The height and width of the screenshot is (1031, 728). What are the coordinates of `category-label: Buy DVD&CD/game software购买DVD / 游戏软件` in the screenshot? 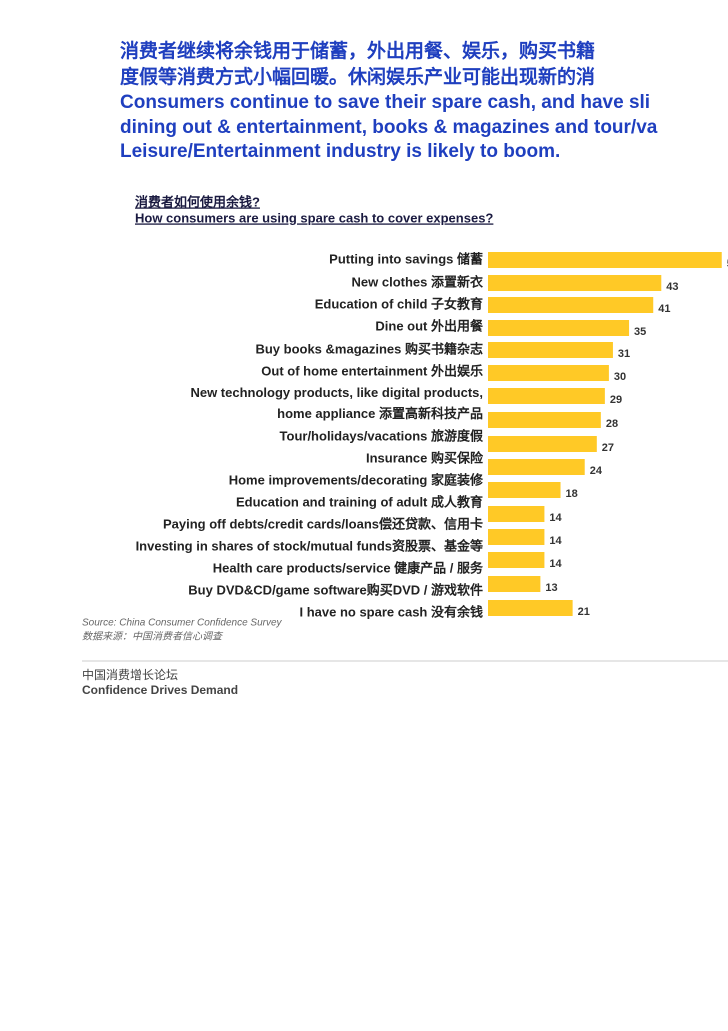 It's located at (335, 589).